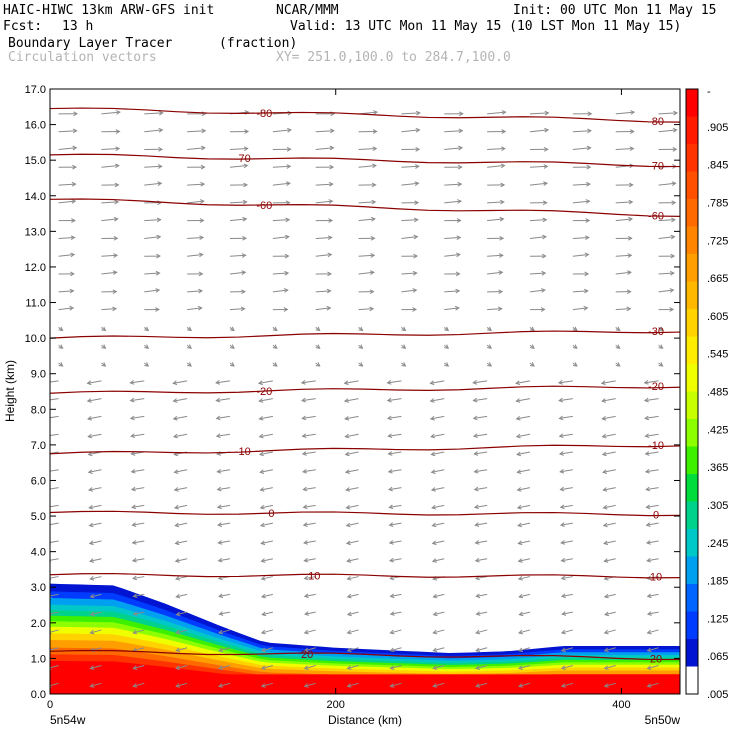 This screenshot has width=740, height=740. Describe the element at coordinates (314, 577) in the screenshot. I see `isotherm-label: 10` at that location.